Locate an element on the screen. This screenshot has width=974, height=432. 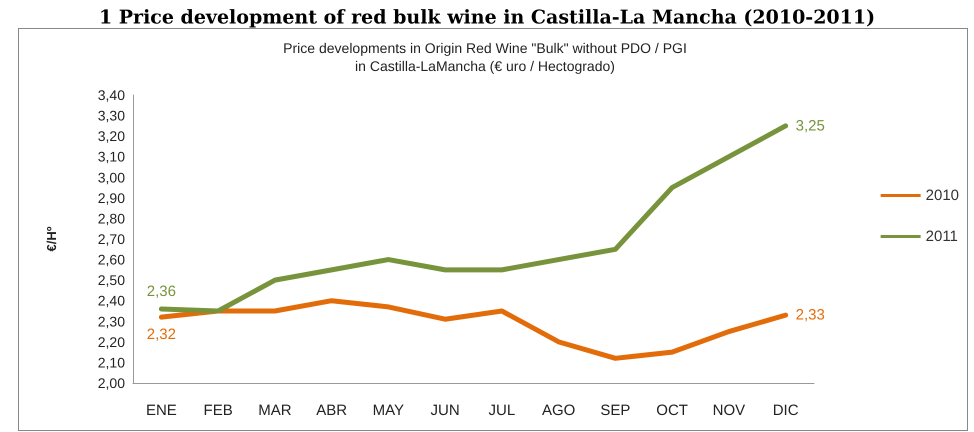
x-tick-label: JUL is located at coordinates (502, 410).